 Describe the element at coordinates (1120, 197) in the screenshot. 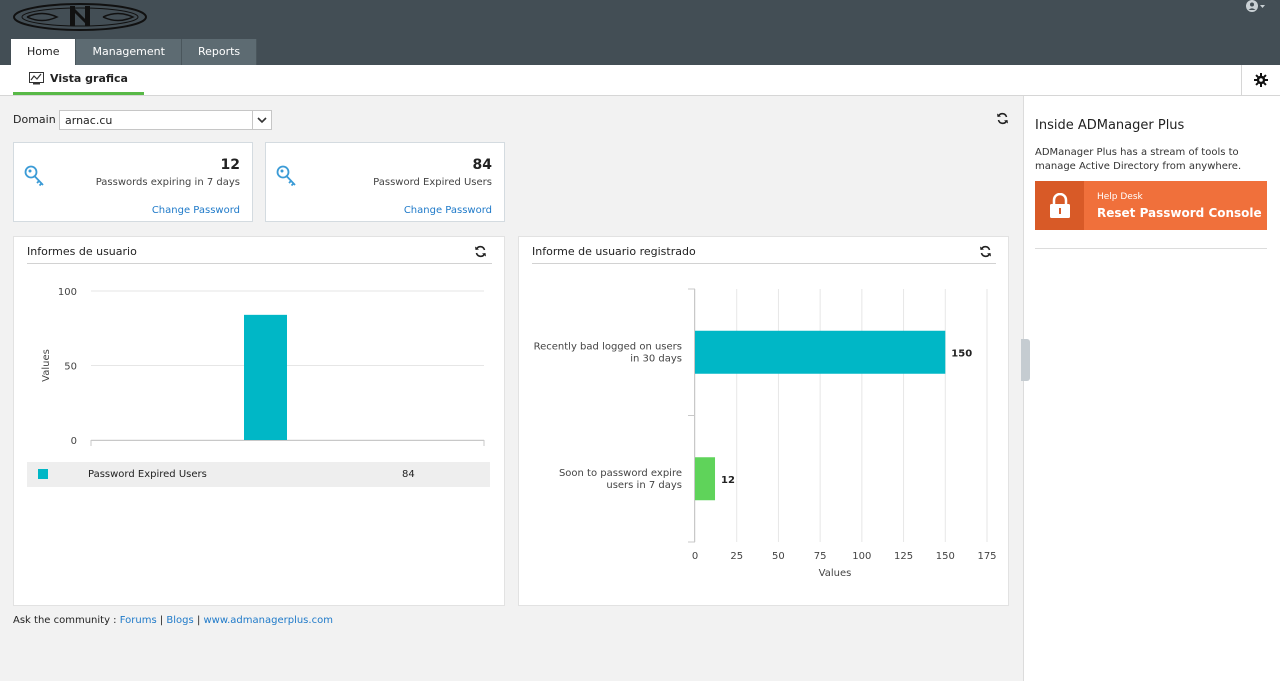

I see `banner-subtitle: Help Desk` at that location.